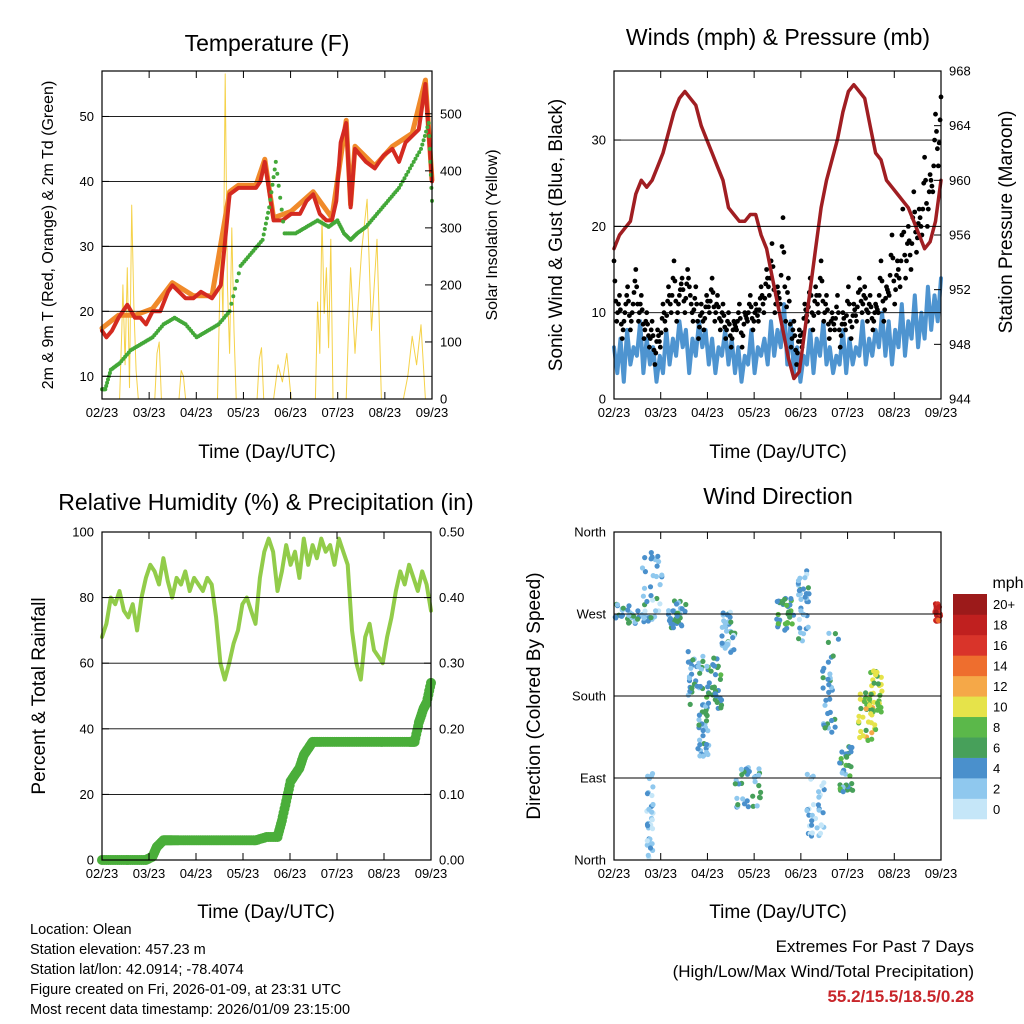  What do you see at coordinates (431, 873) in the screenshot?
I see `x-tick-label: 09/23` at bounding box center [431, 873].